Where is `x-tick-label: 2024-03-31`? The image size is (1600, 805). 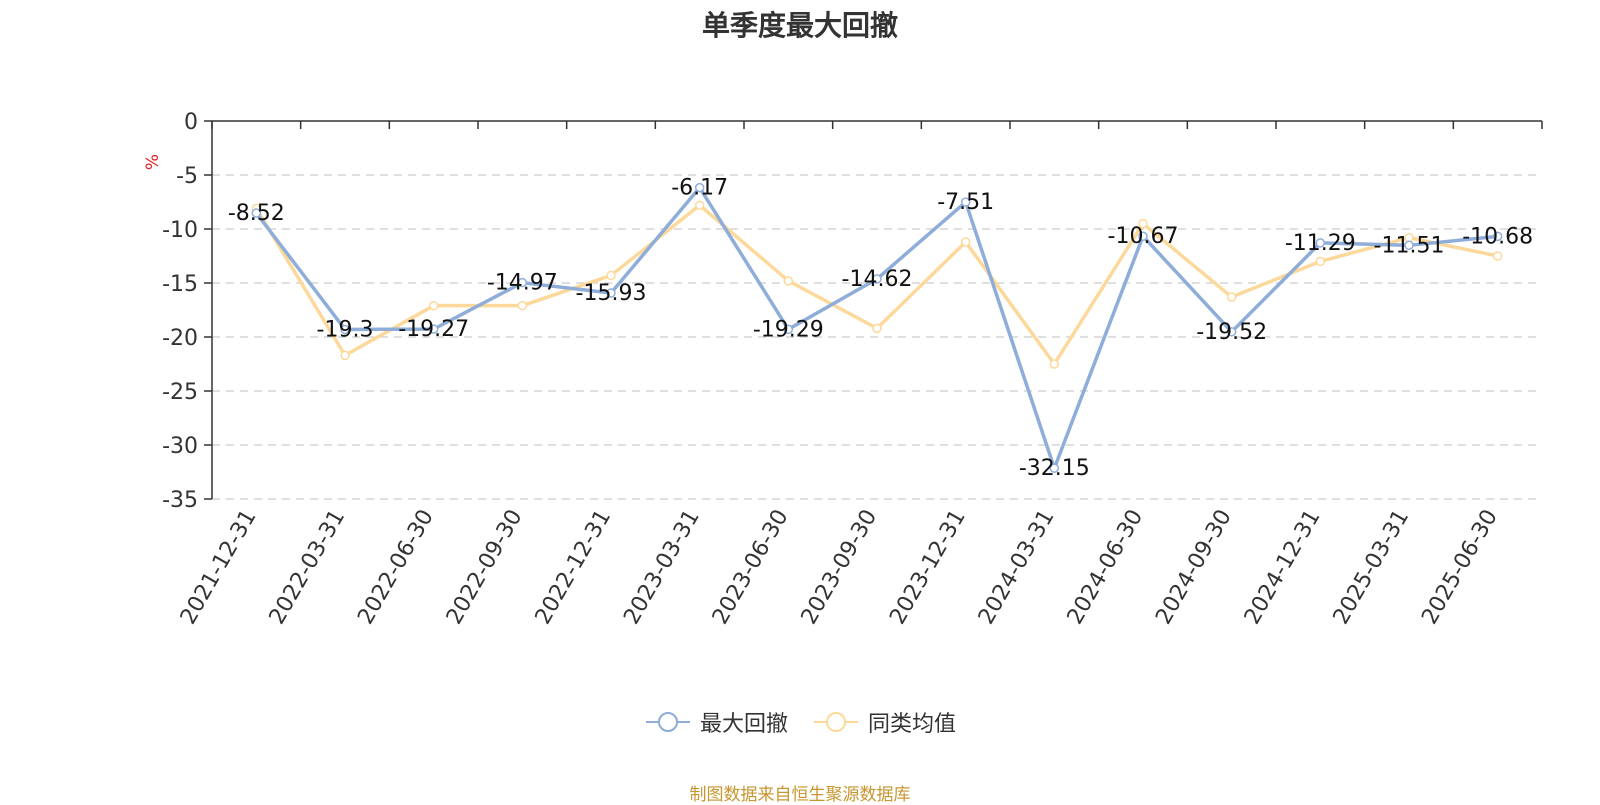
x-tick-label: 2024-03-31 is located at coordinates (1017, 567).